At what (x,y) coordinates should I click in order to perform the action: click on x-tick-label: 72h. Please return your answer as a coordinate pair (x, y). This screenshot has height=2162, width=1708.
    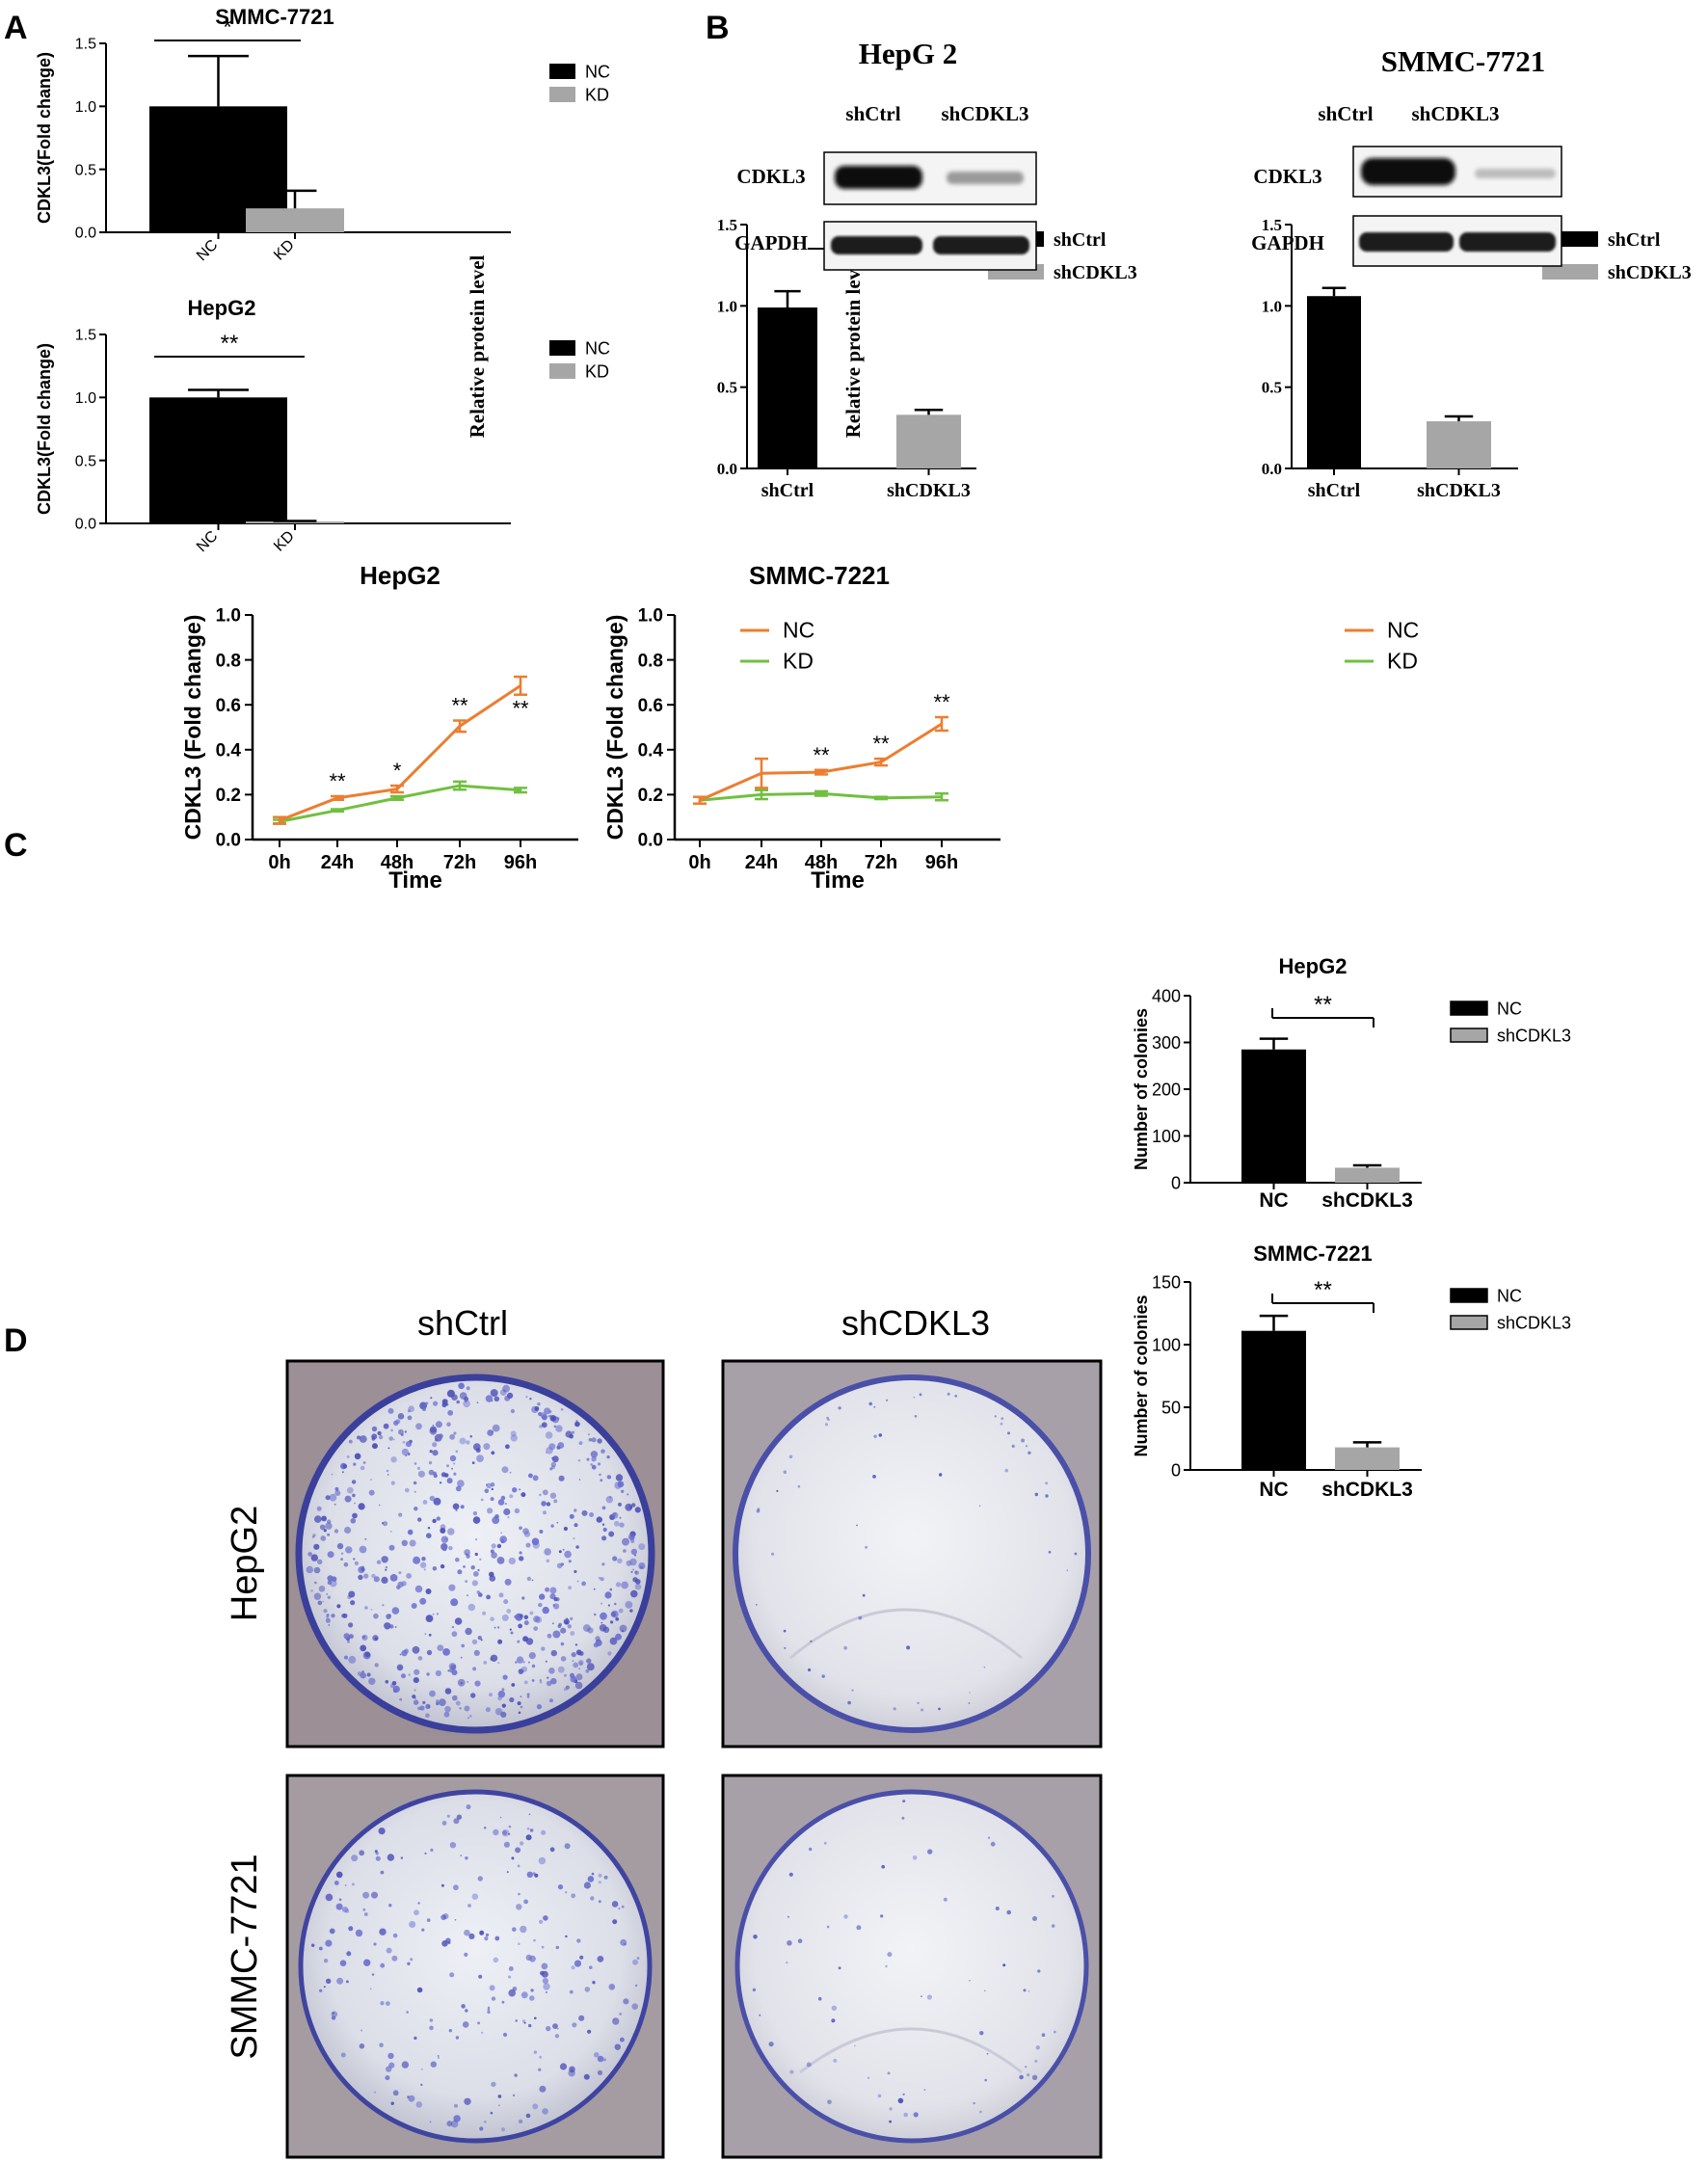
    Looking at the image, I should click on (459, 862).